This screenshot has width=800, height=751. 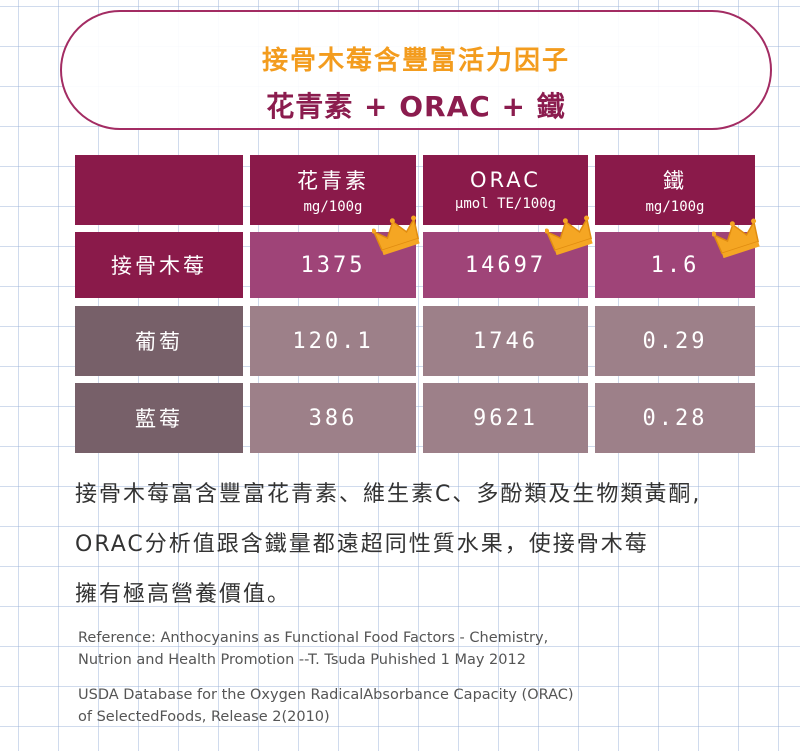 I want to click on column-header-name: ORAC, so click(x=505, y=180).